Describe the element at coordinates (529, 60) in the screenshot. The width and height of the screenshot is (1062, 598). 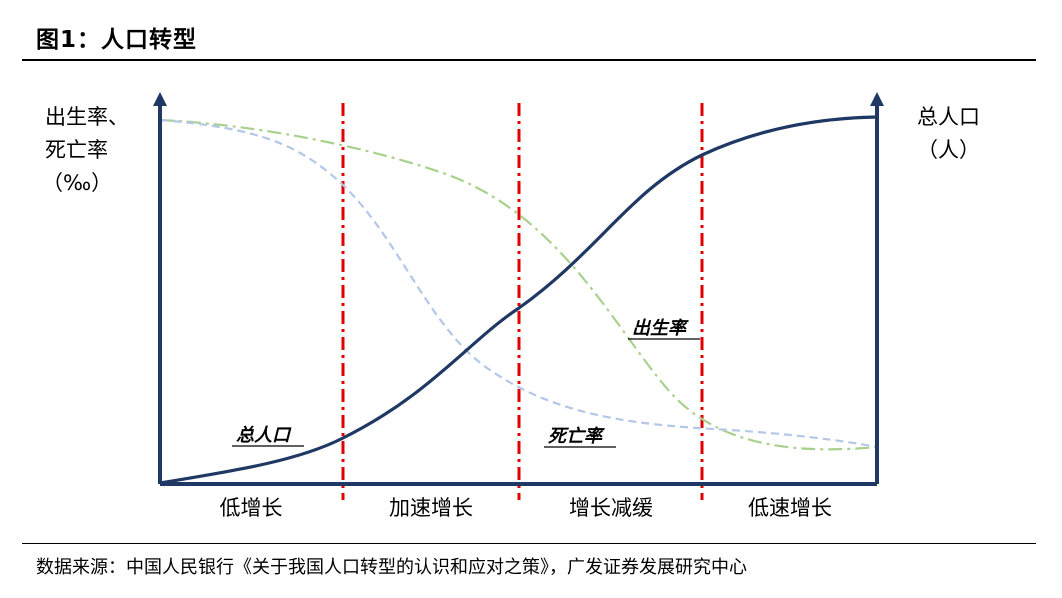
I see `title-divider` at that location.